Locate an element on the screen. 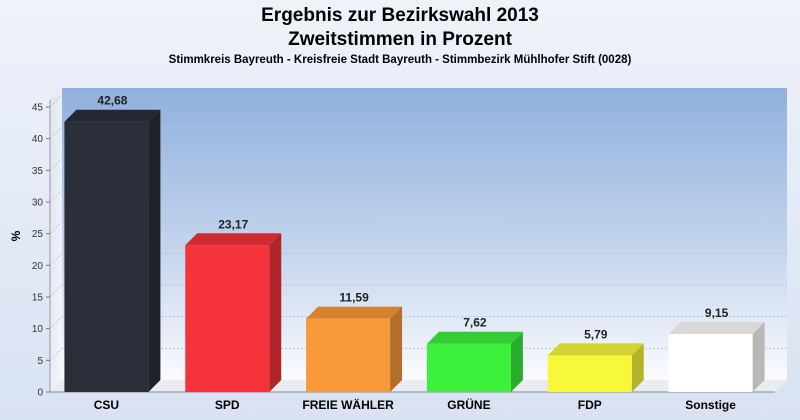  x-category-label: CSU is located at coordinates (106, 405).